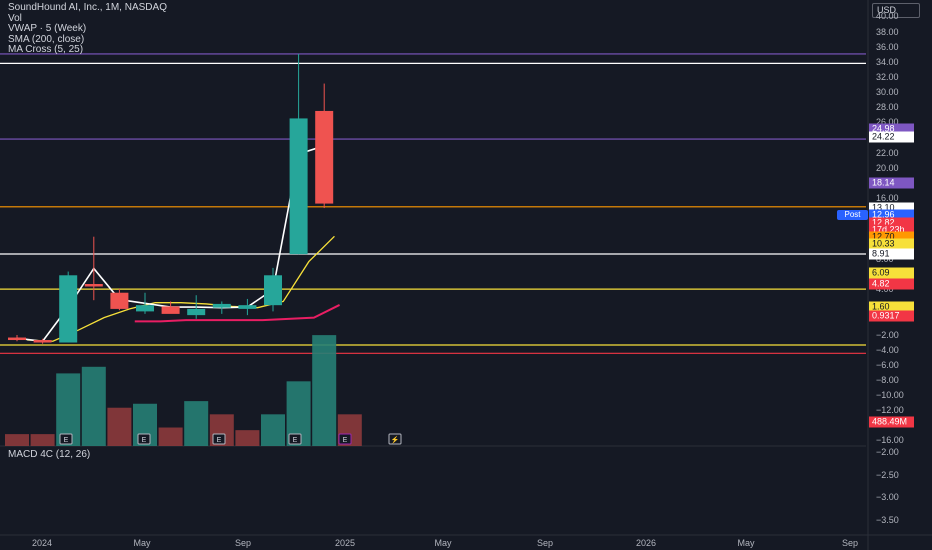 Image resolution: width=932 pixels, height=550 pixels. Describe the element at coordinates (891, 422) in the screenshot. I see `volume-label-badge: 488.49M` at that location.